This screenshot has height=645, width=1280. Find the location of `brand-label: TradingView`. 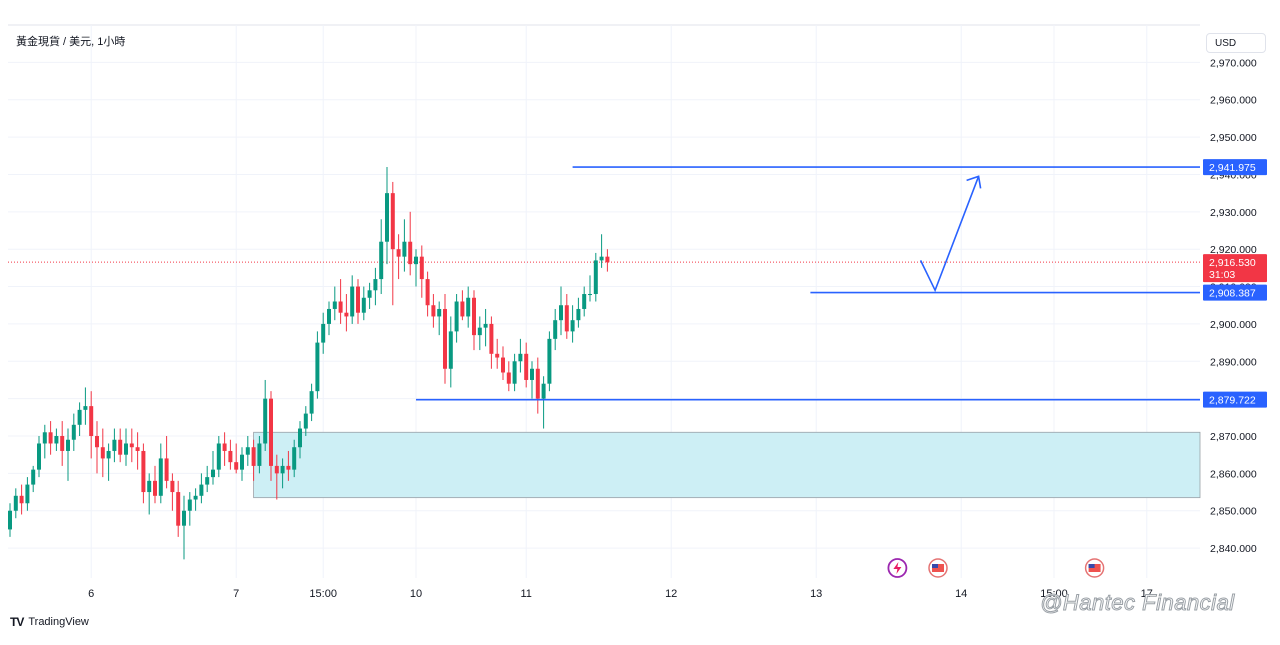

brand-label: TradingView is located at coordinates (58, 622).